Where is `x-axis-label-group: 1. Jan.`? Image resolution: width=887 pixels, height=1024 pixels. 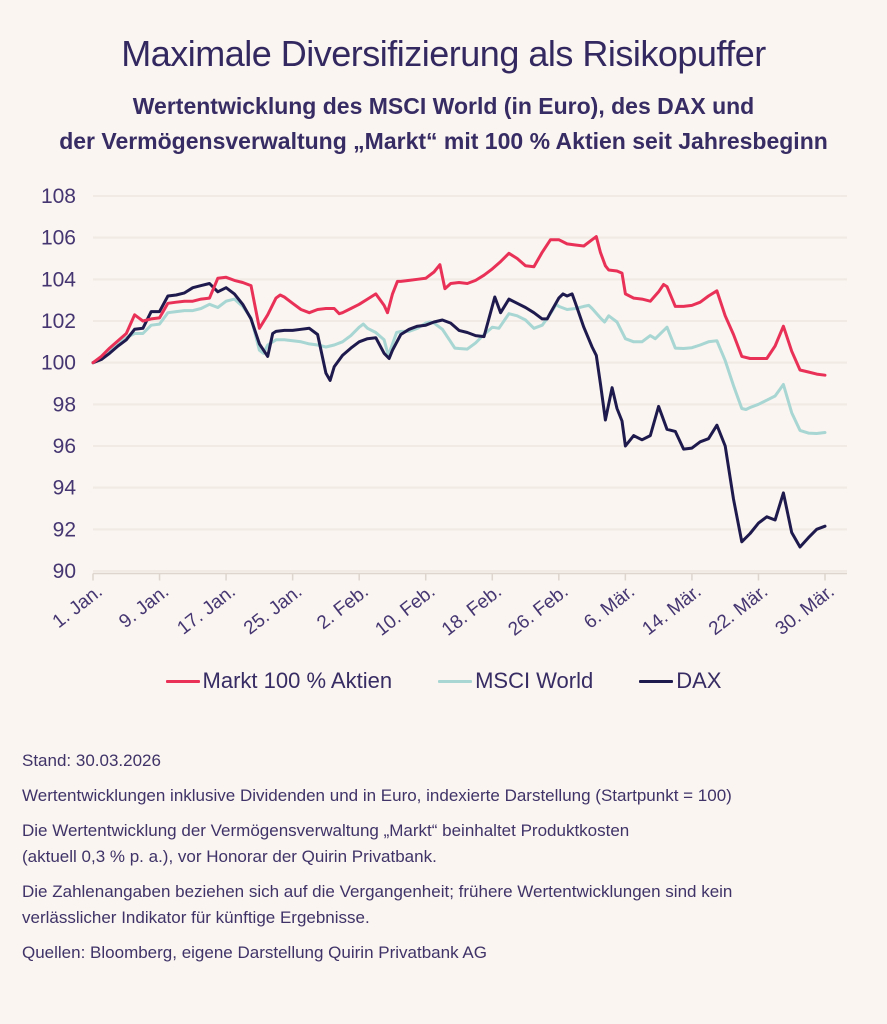
x-axis-label-group: 1. Jan. is located at coordinates (78, 607).